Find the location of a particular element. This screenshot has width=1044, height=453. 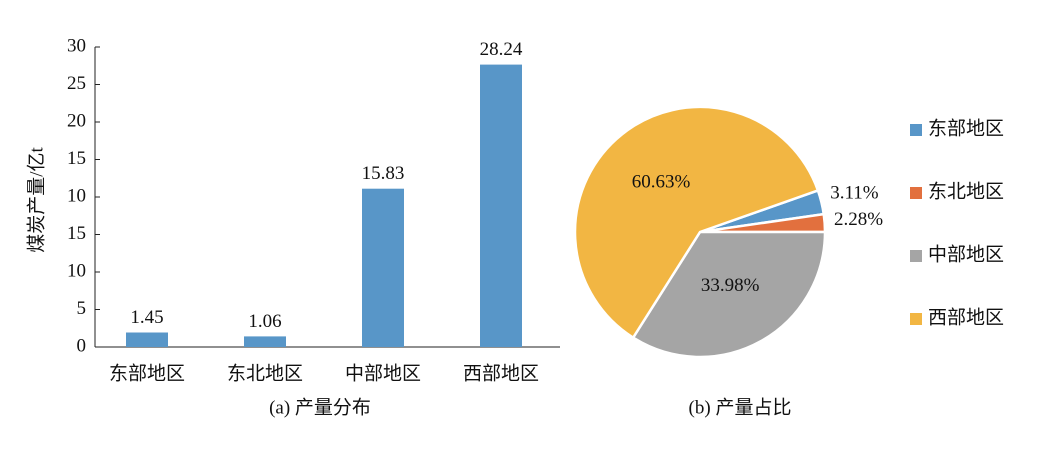

pie-slice is located at coordinates (696, 222).